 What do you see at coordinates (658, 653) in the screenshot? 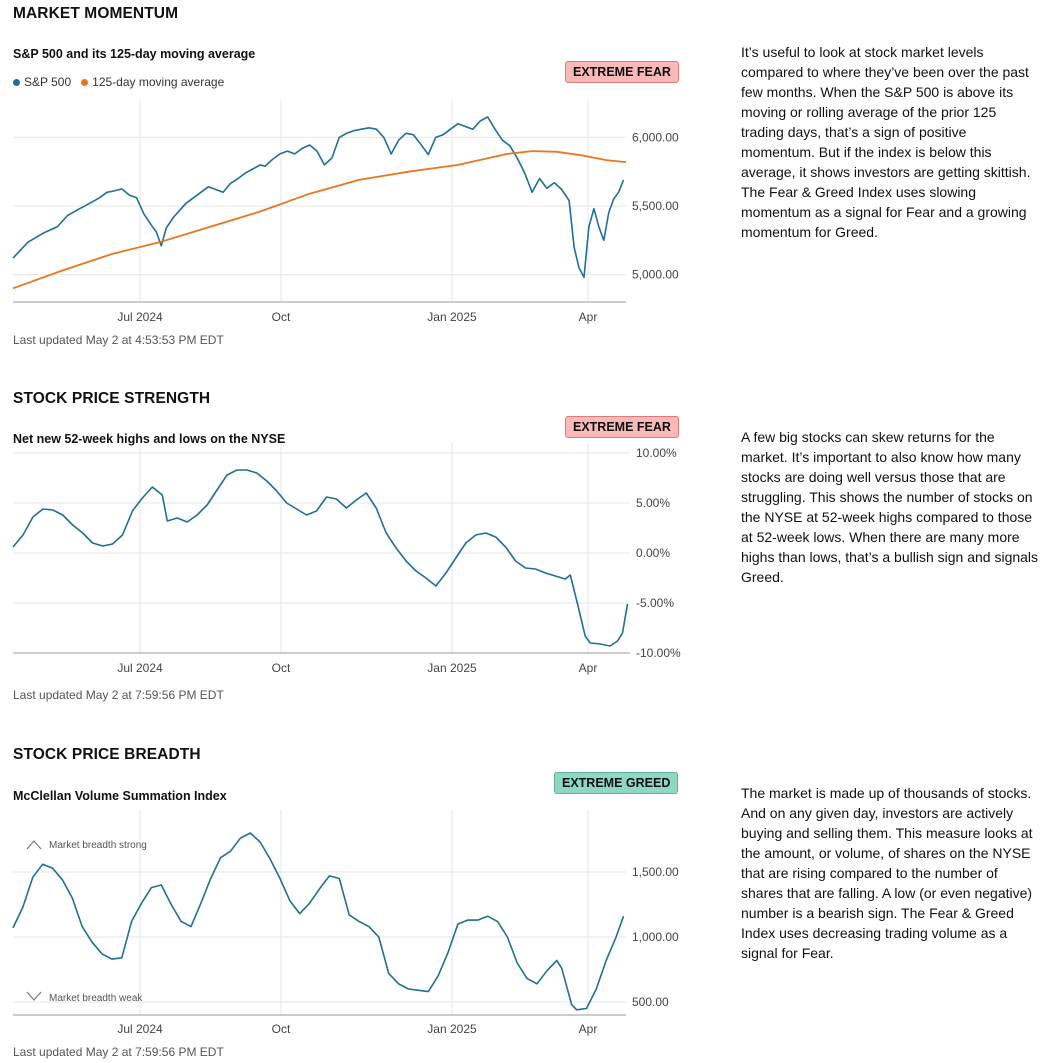
I see `y-tick-label: -10.00%` at bounding box center [658, 653].